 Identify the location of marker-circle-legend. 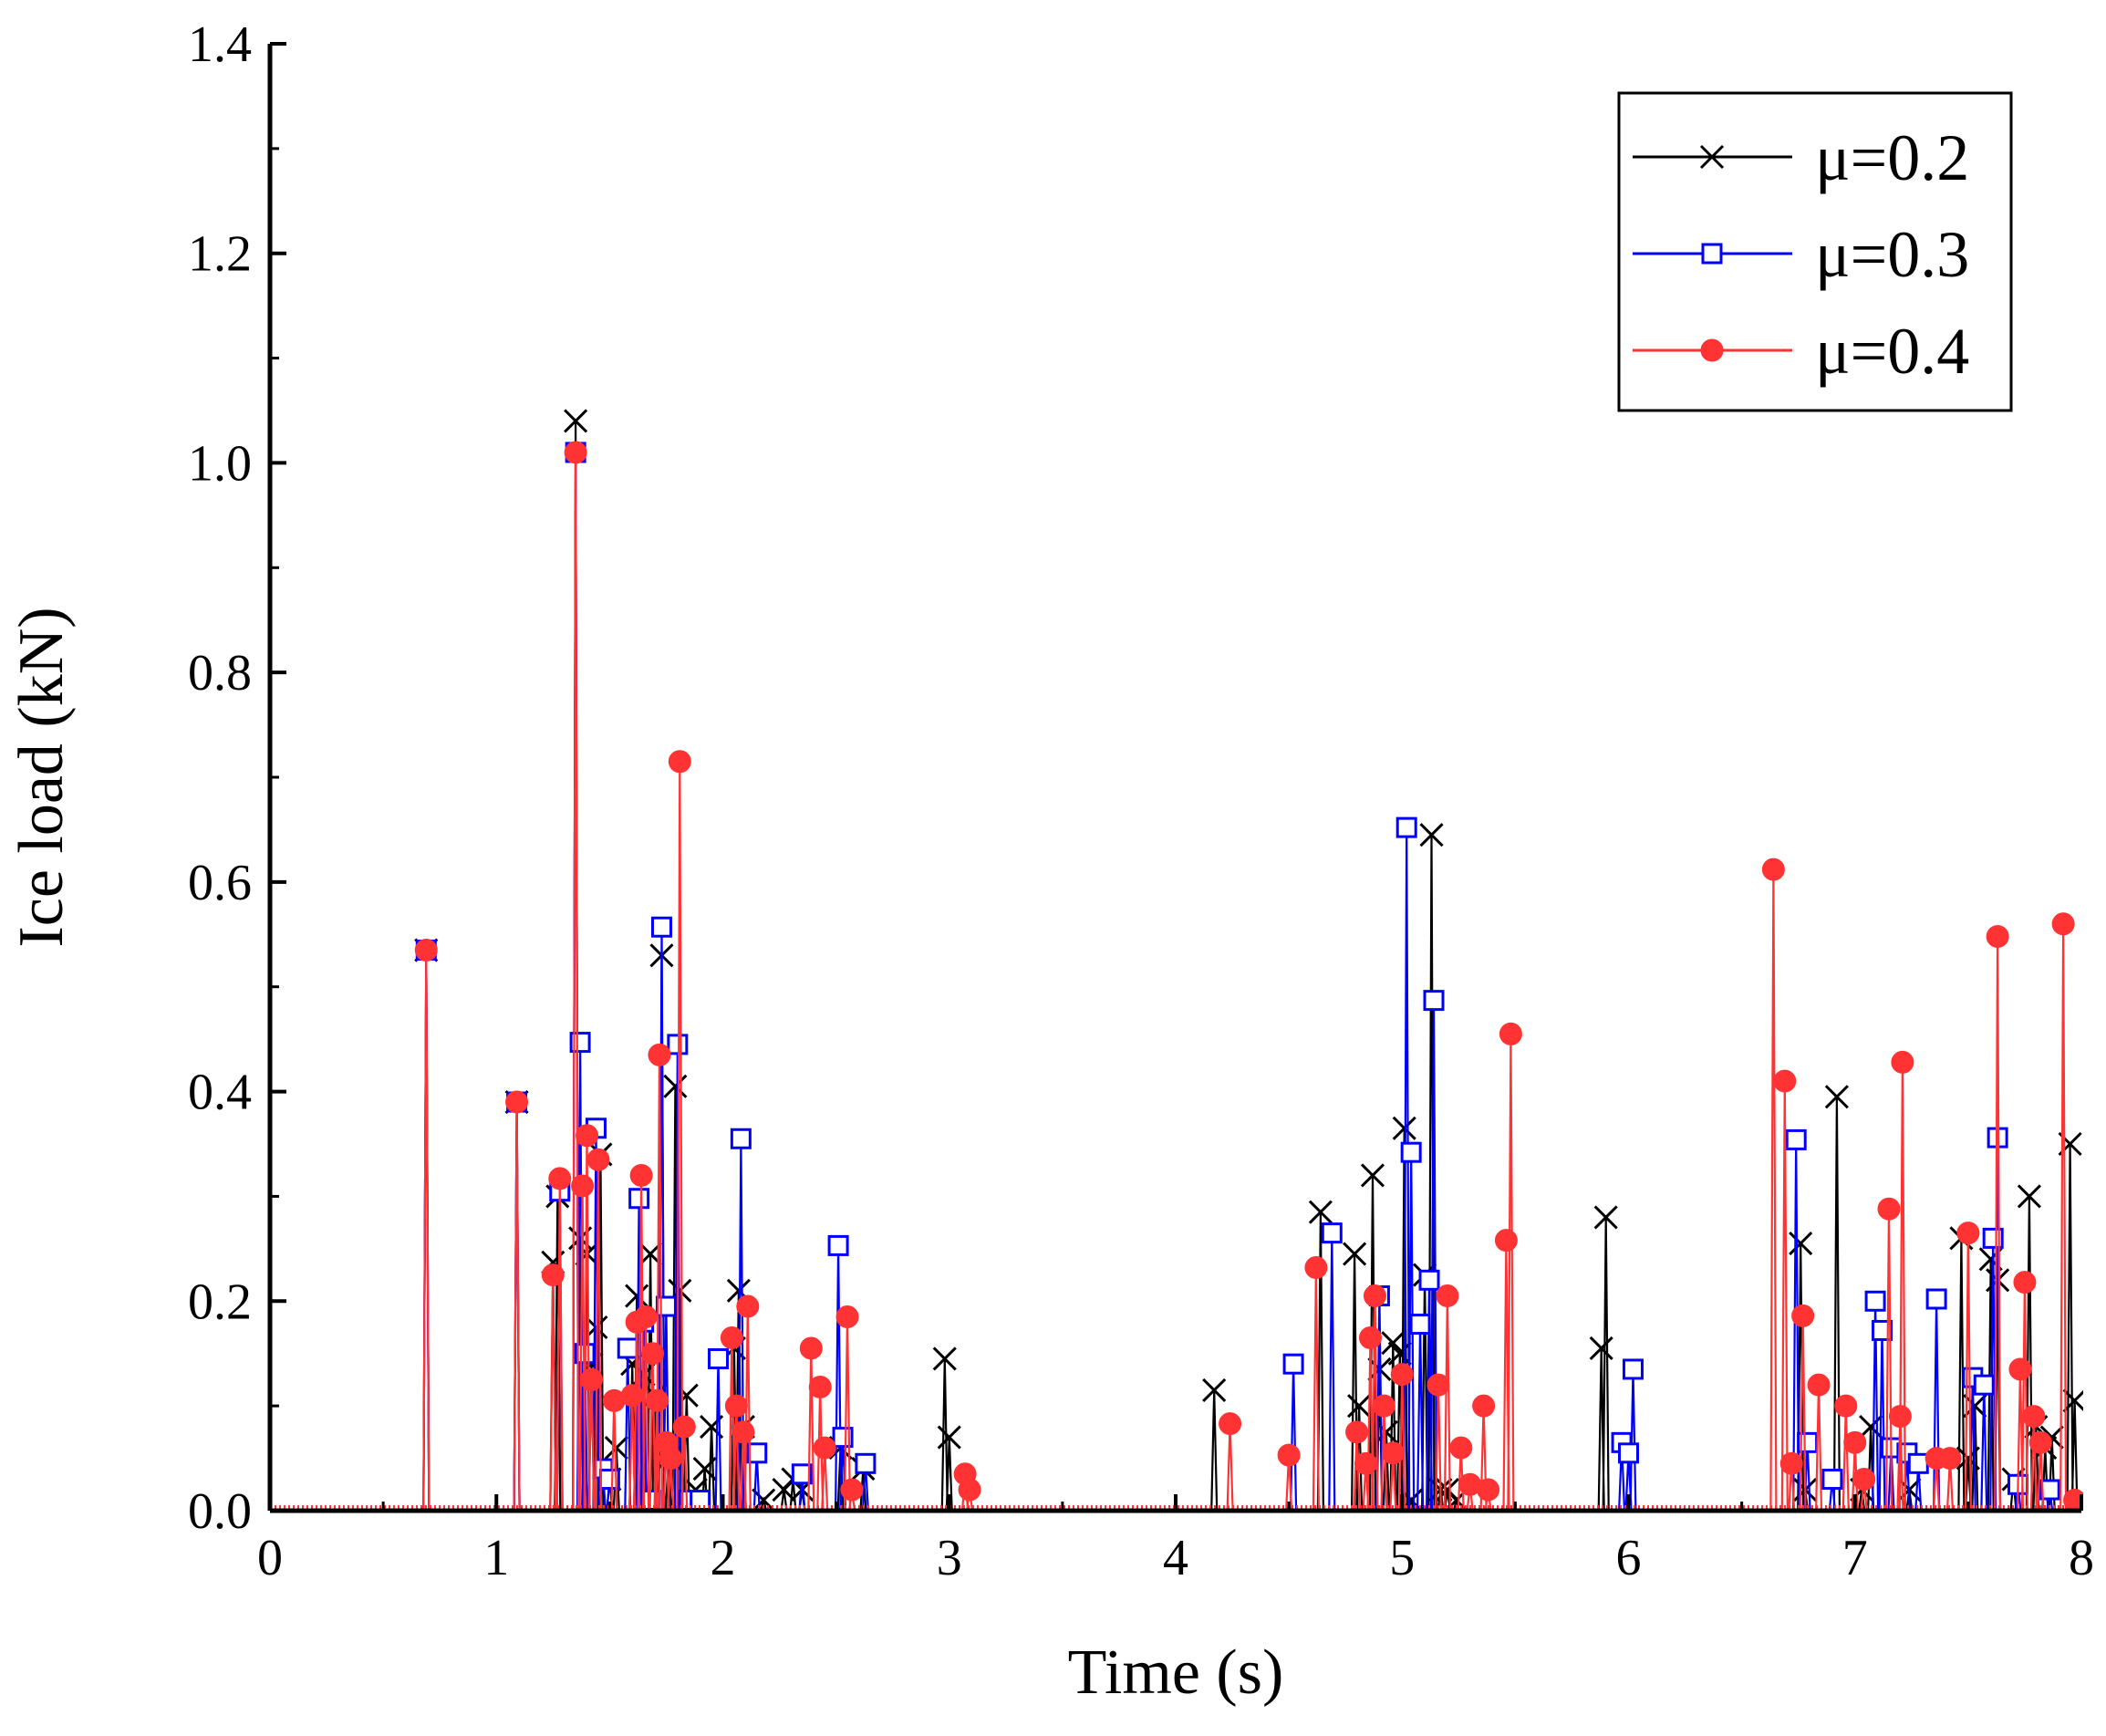
(1712, 350).